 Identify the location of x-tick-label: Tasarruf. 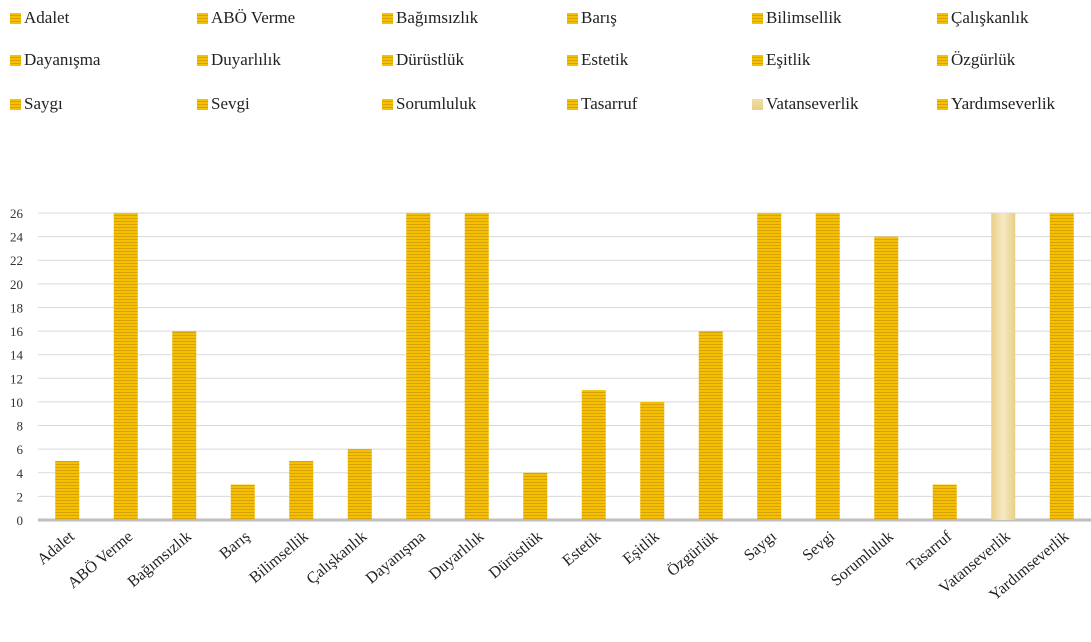
(930, 552).